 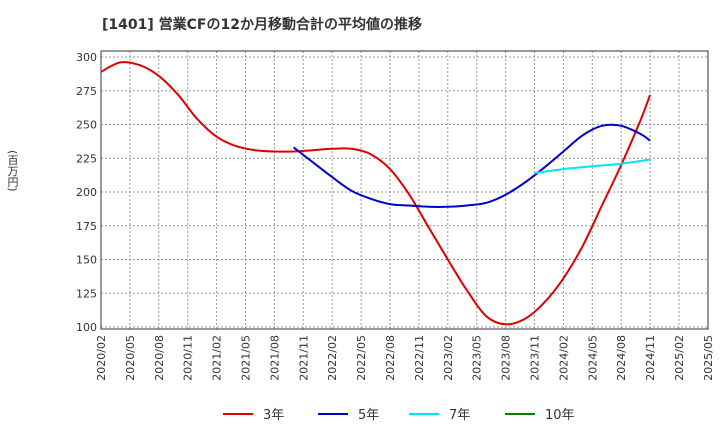 What do you see at coordinates (130, 358) in the screenshot?
I see `x-tick-label: 2020/05` at bounding box center [130, 358].